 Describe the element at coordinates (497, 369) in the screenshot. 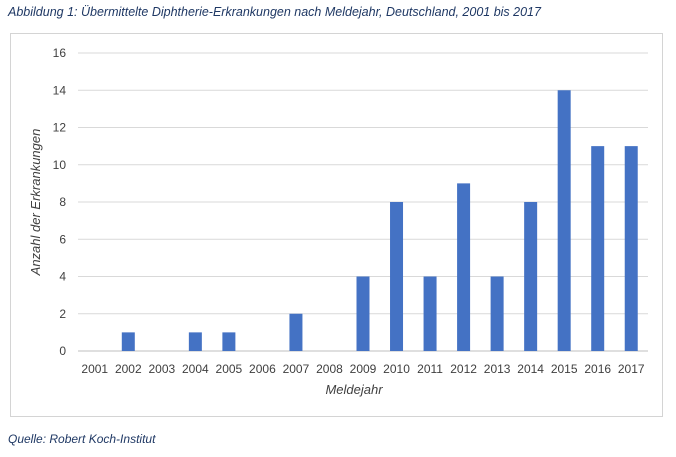

I see `x-tick-label: 2013` at that location.